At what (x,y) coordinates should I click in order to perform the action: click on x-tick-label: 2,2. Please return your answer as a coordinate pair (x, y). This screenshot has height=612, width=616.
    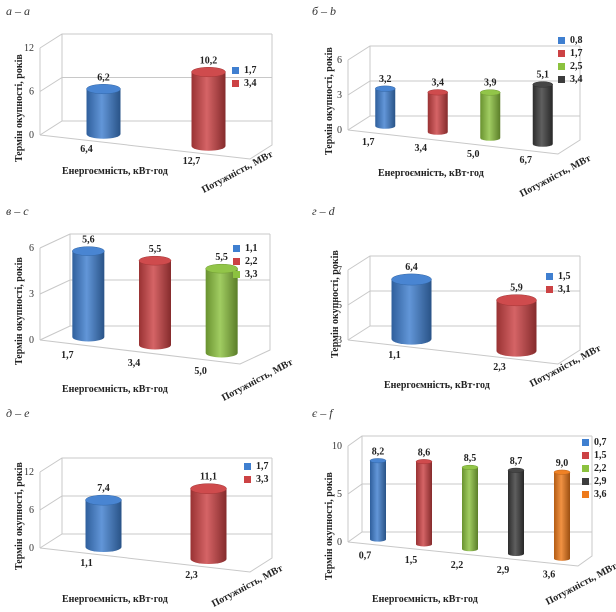
    Looking at the image, I should click on (457, 565).